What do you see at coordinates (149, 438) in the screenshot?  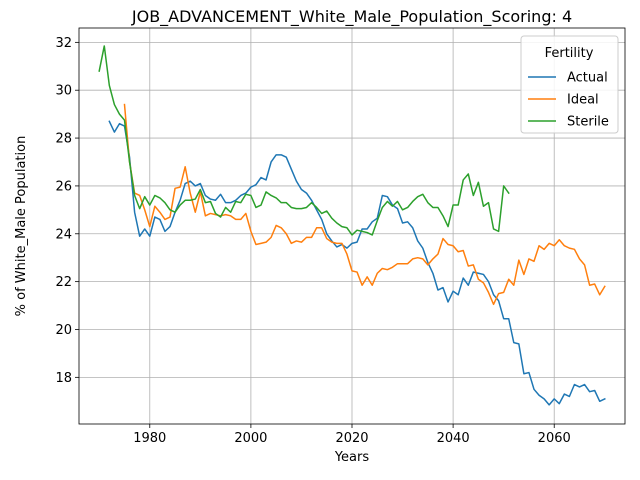 I see `x-tick-label: 1980` at bounding box center [149, 438].